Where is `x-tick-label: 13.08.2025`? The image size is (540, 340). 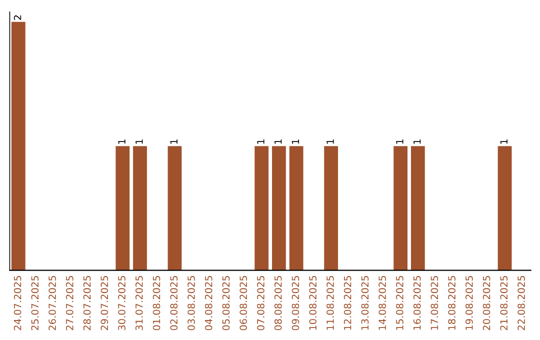
x-tick-label: 13.08.2025 is located at coordinates (365, 303).